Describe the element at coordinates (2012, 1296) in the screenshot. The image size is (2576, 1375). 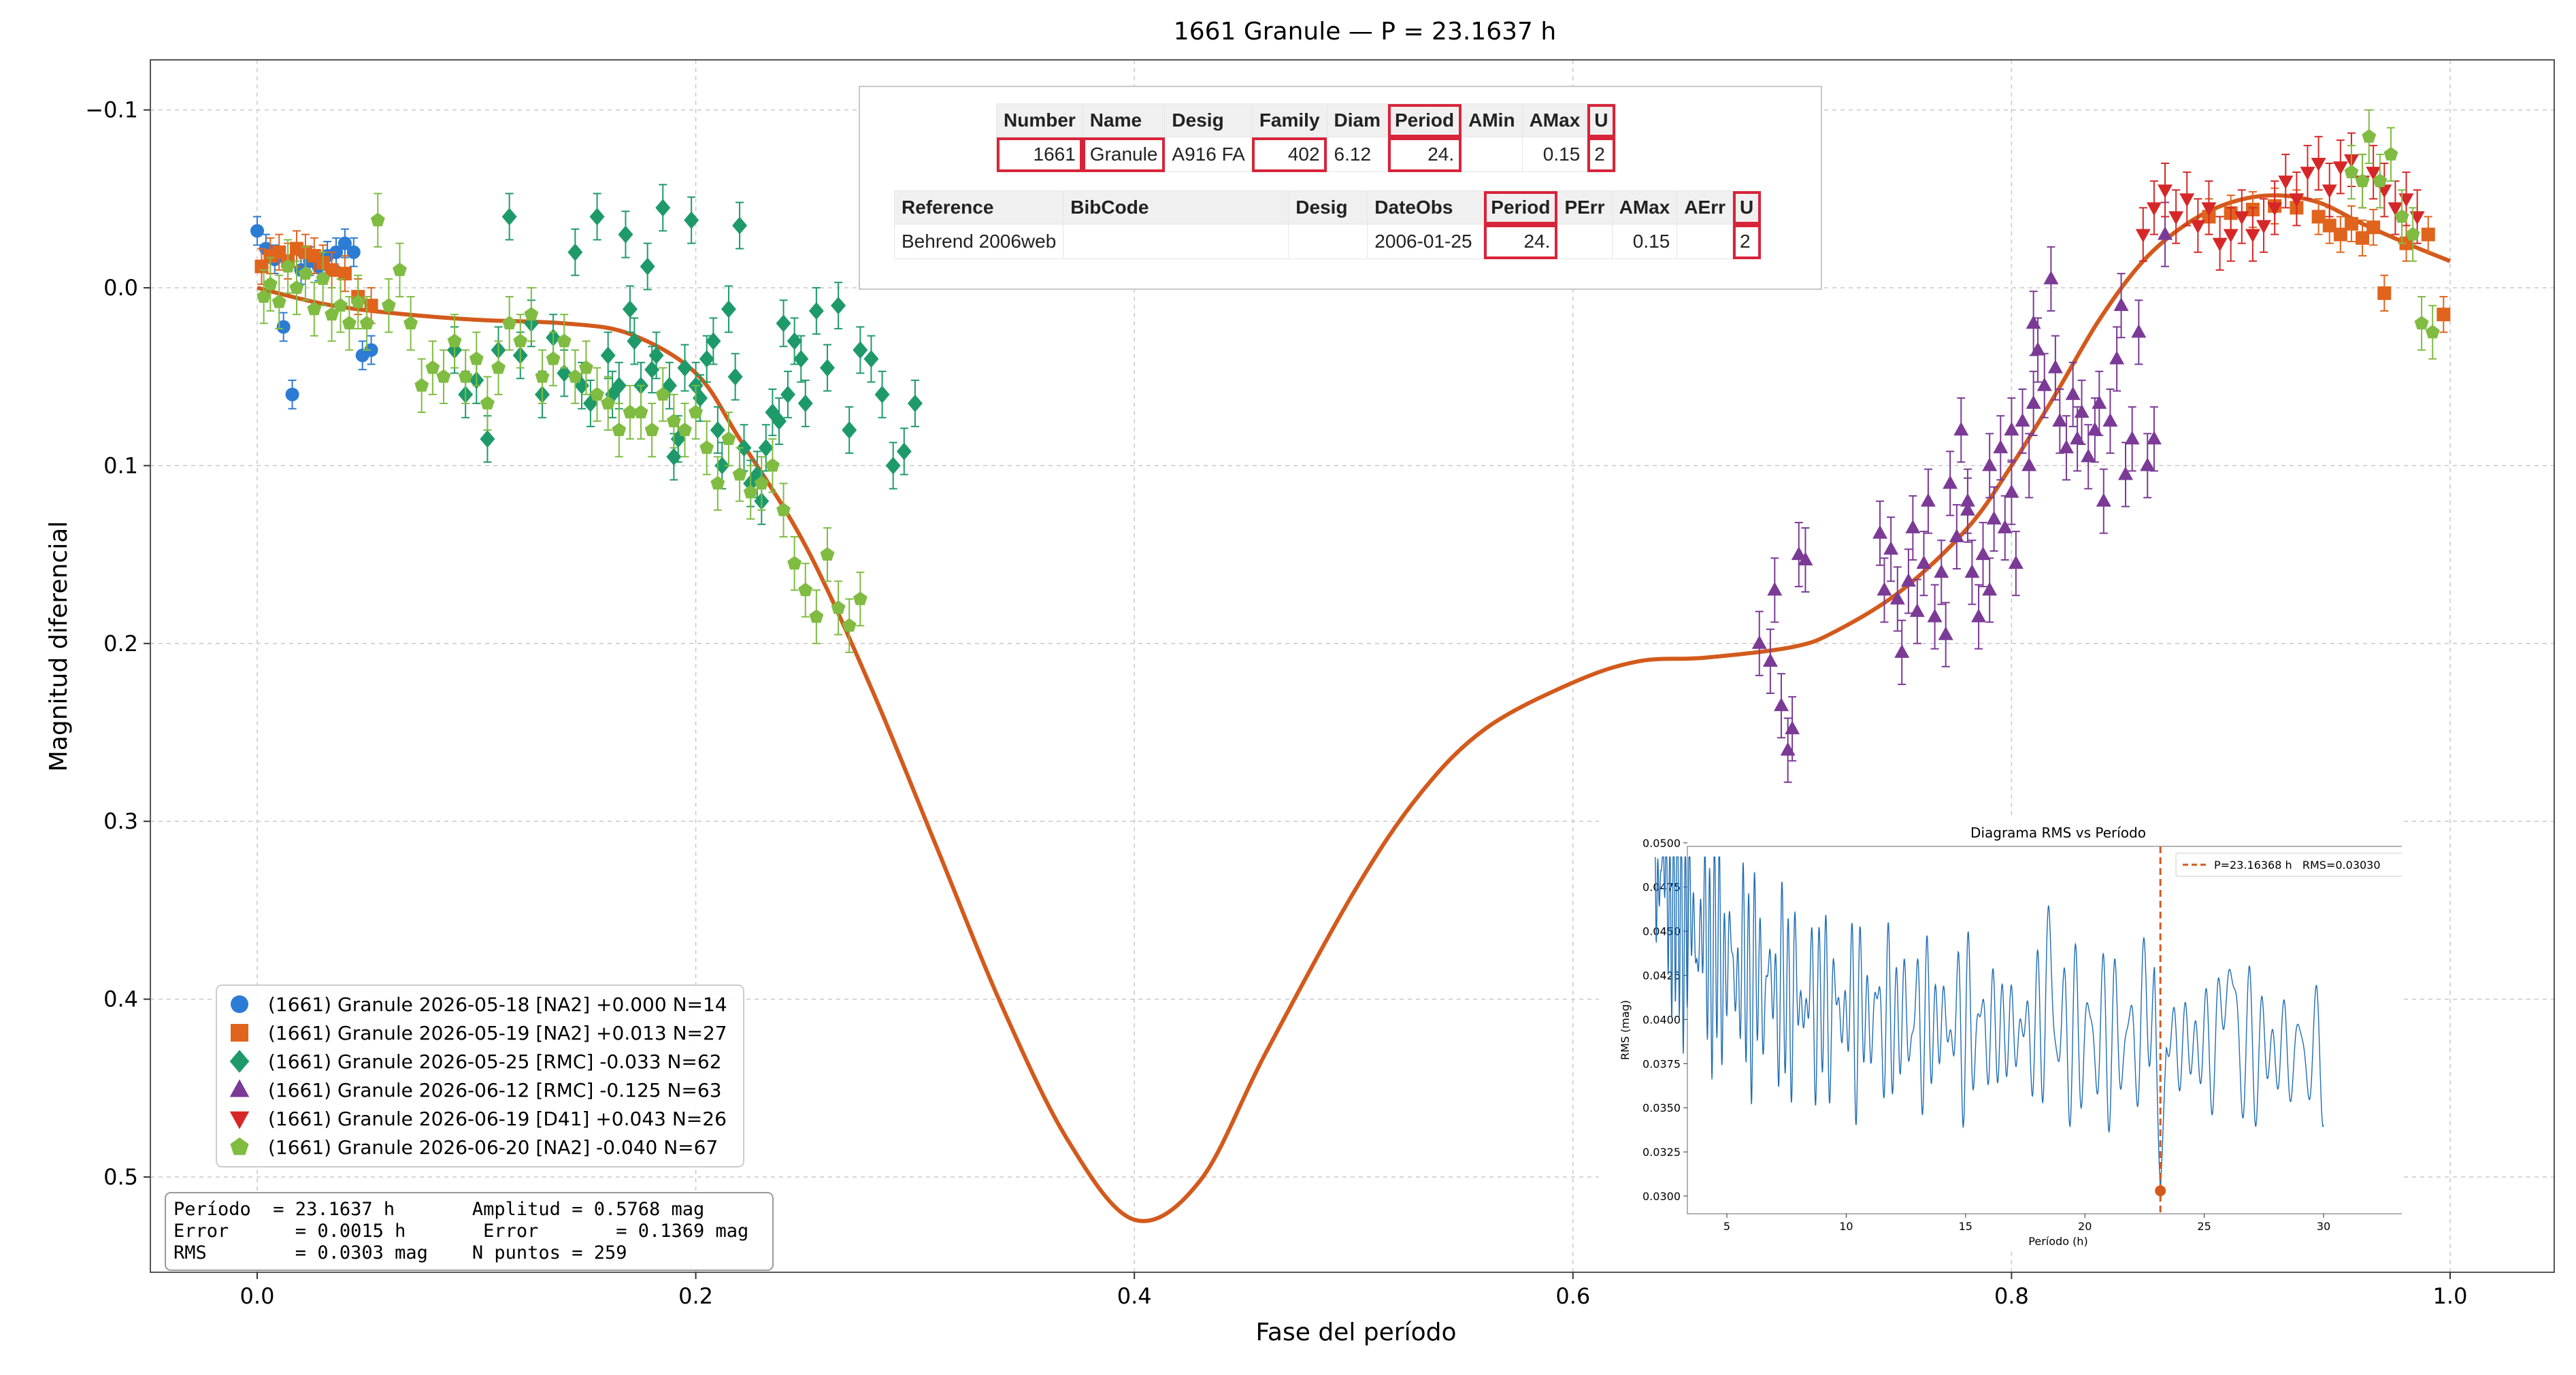
I see `x-tick-label: 0.8` at that location.